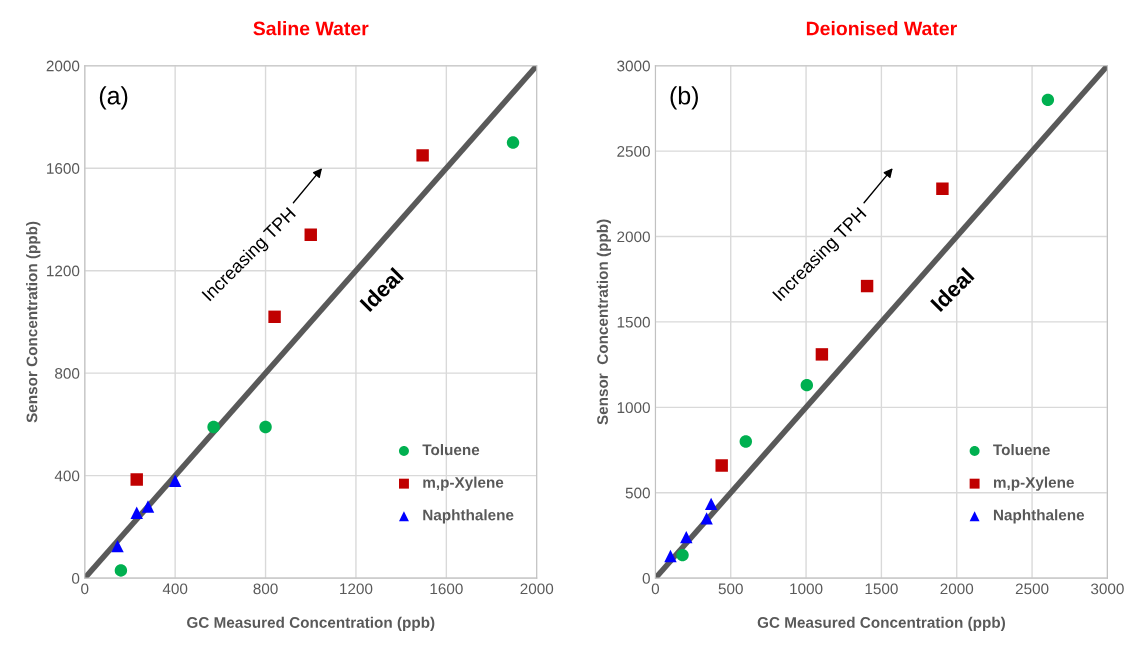  What do you see at coordinates (633, 322) in the screenshot?
I see `y-tick-label: 1500` at bounding box center [633, 322].